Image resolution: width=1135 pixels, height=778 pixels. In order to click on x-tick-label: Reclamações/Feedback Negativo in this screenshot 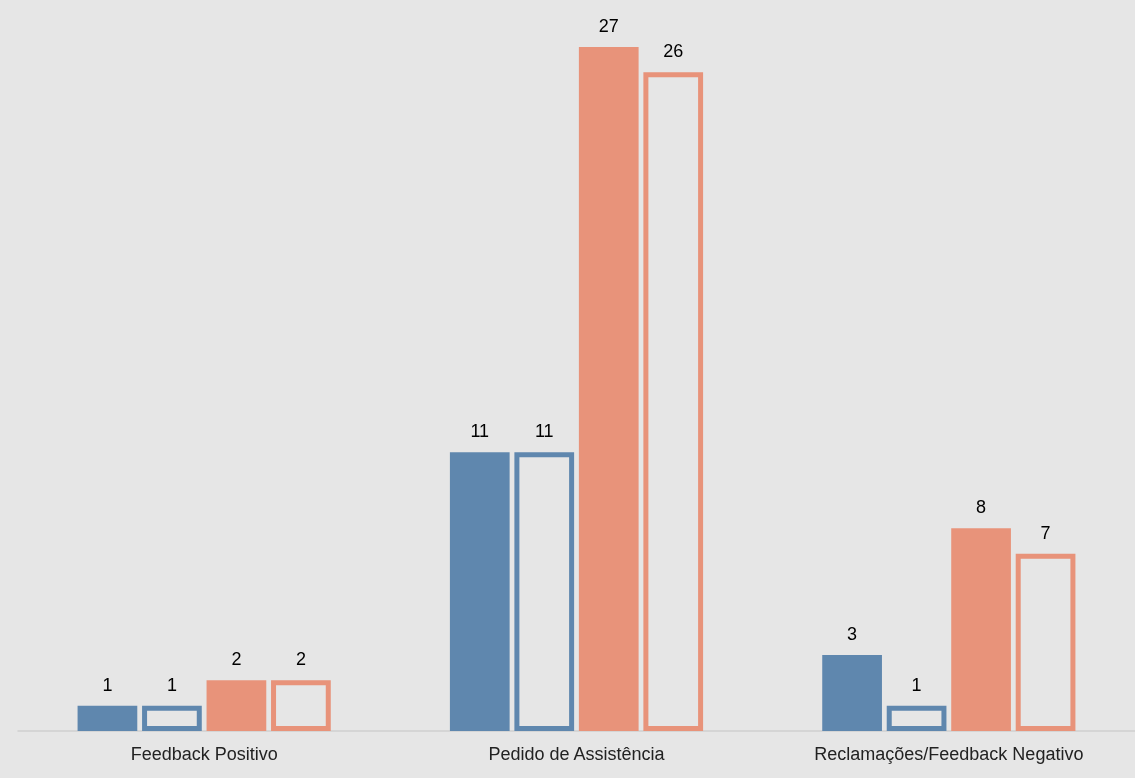, I will do `click(949, 754)`.